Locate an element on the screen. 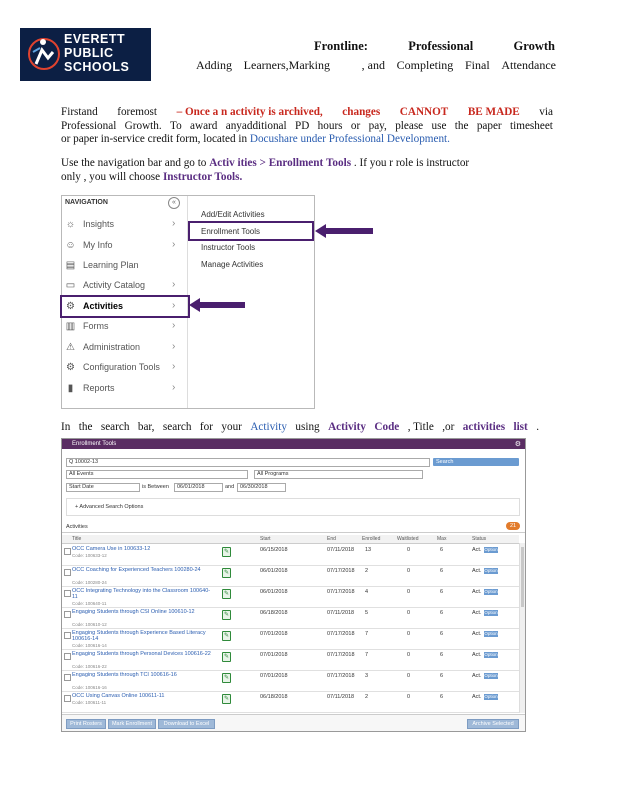 This screenshot has height=800, width=618. table-scrollbar is located at coordinates (522, 628).